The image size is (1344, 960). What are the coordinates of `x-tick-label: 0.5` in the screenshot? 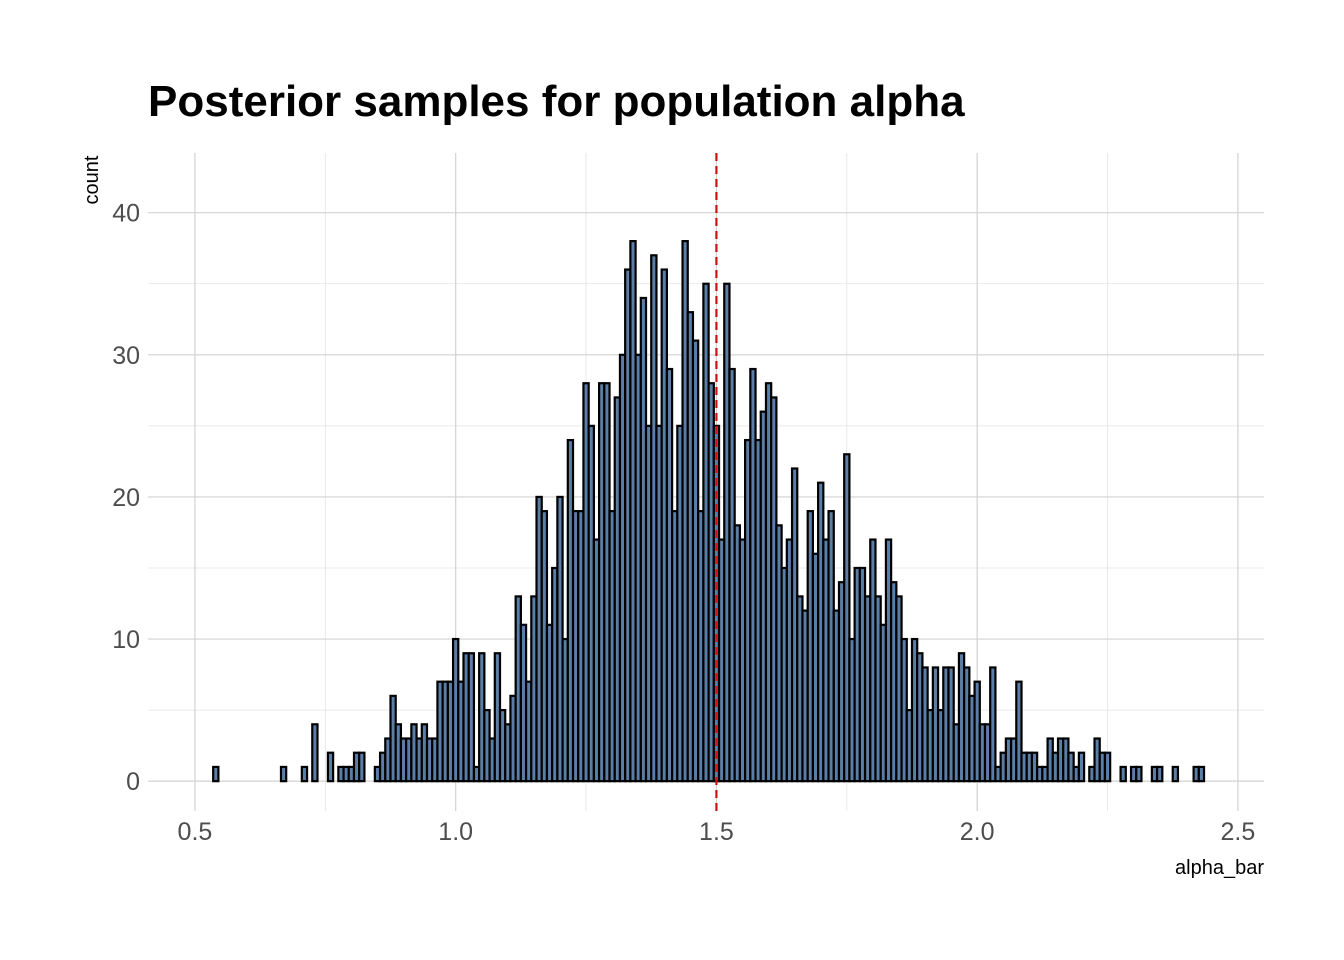 It's located at (195, 832).